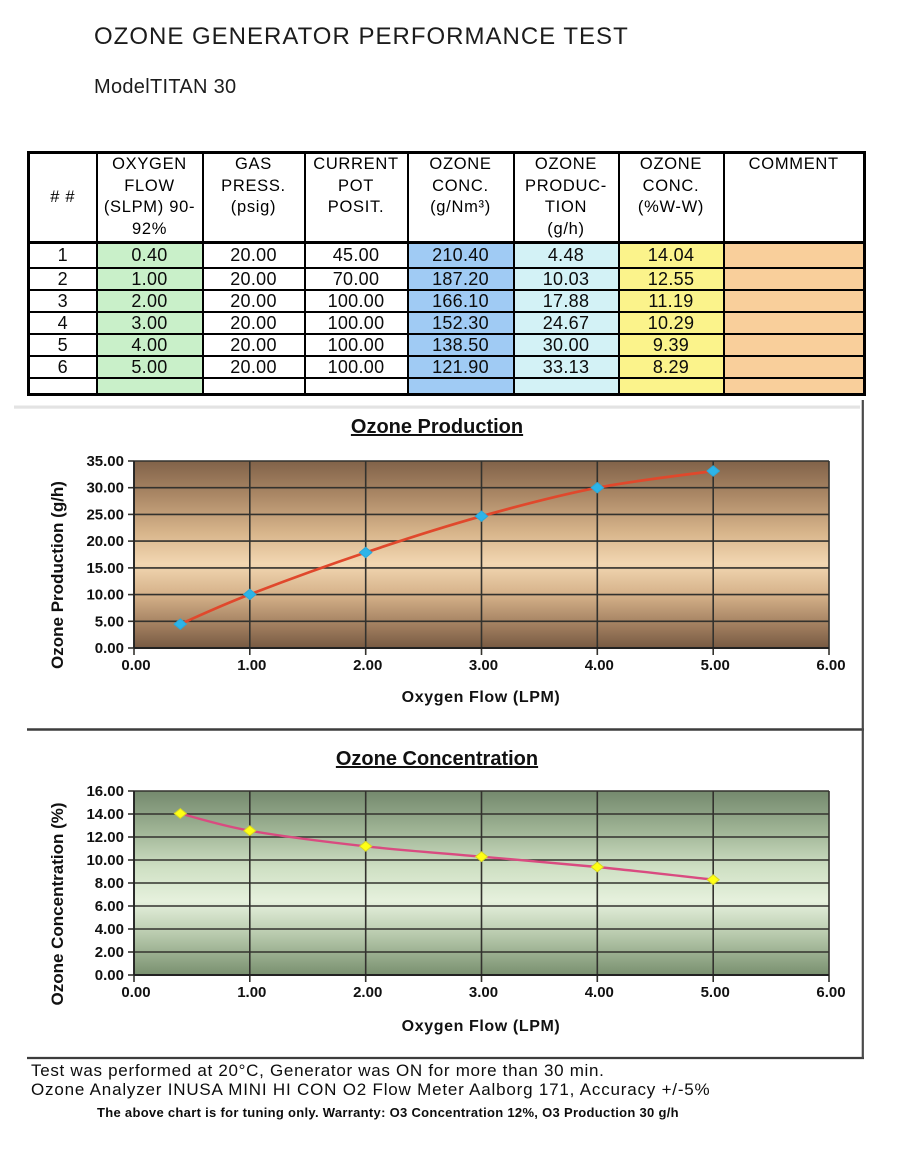 Image resolution: width=898 pixels, height=1153 pixels. Describe the element at coordinates (105, 791) in the screenshot. I see `svg-text: 16.00` at that location.